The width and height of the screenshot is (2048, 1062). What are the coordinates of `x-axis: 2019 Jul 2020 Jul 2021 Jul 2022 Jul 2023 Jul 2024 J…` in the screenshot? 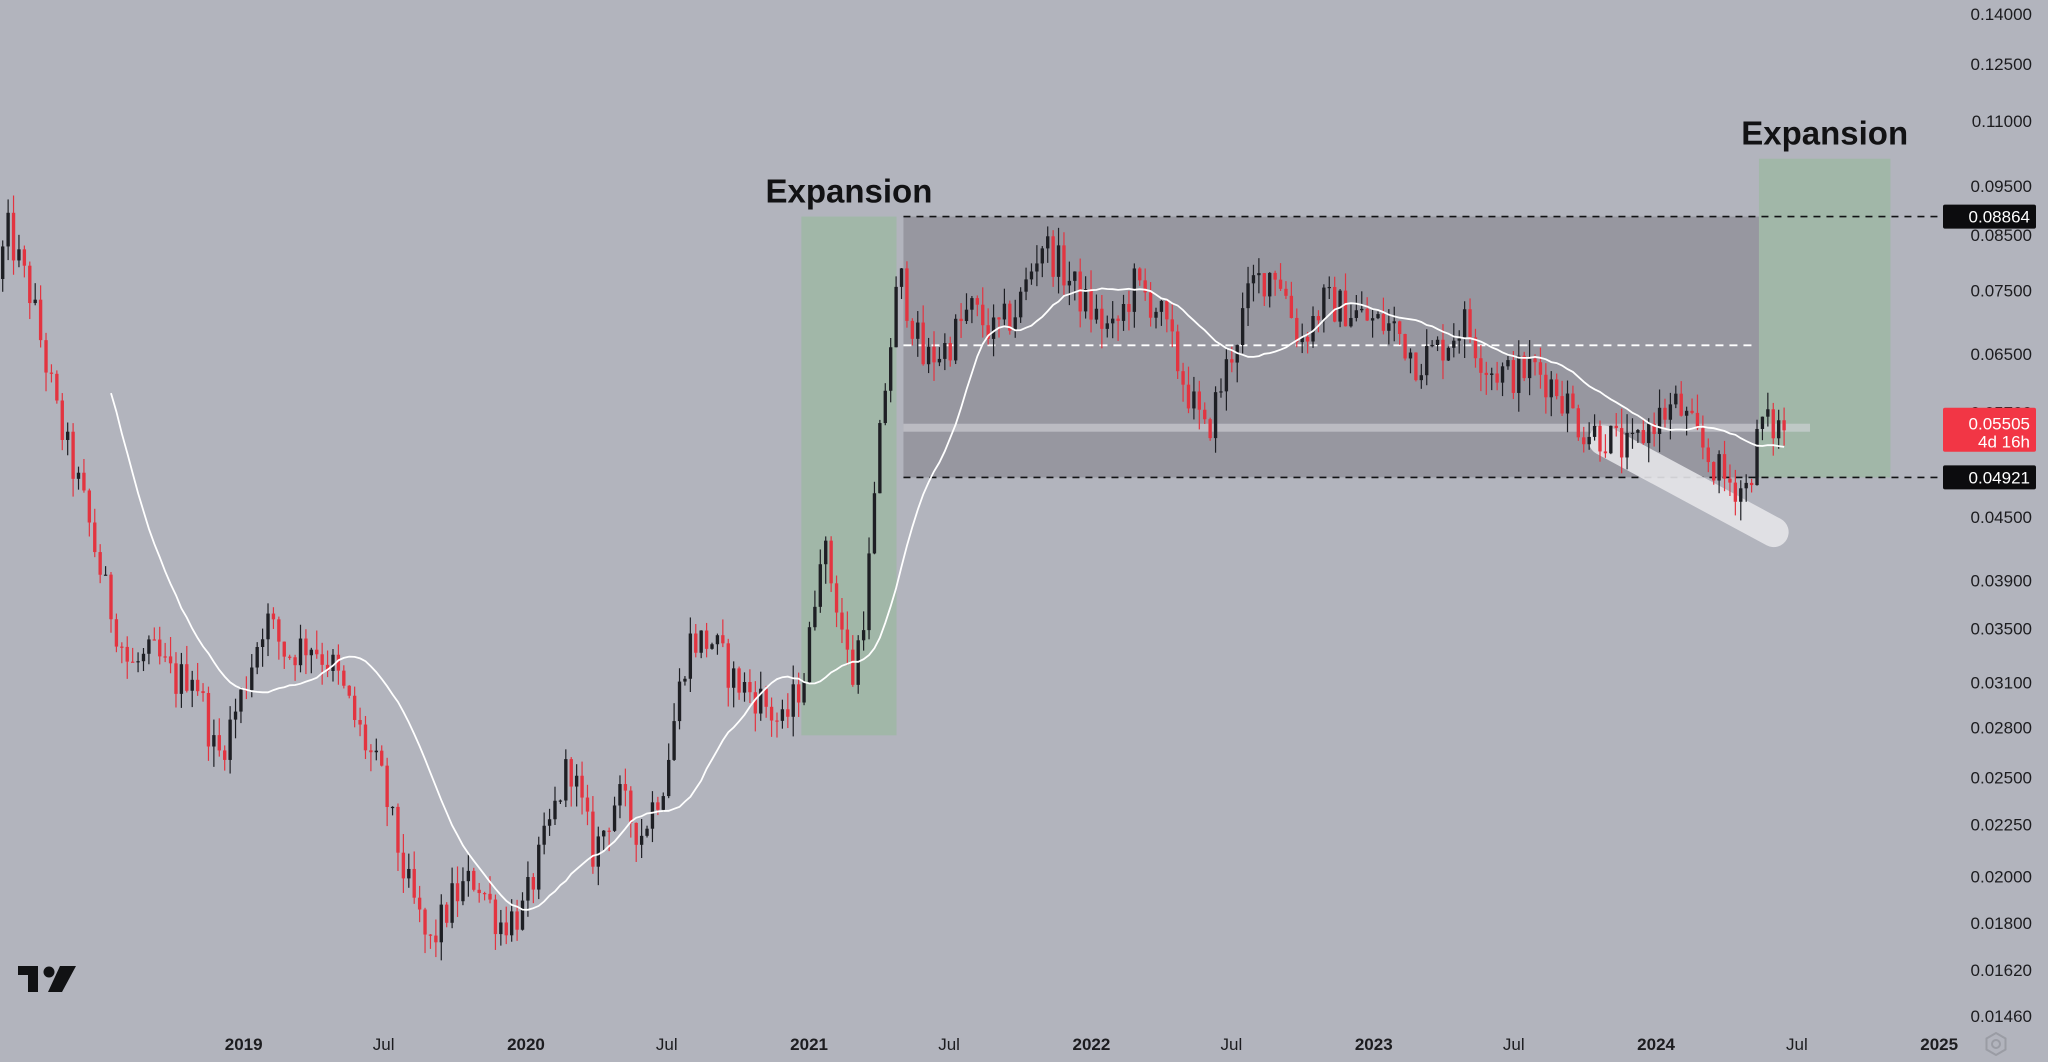 It's located at (1091, 1044).